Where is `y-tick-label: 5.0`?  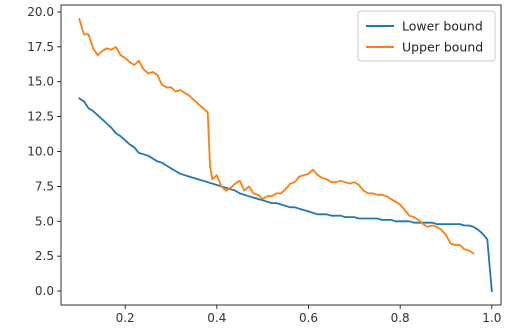 y-tick-label: 5.0 is located at coordinates (44, 221).